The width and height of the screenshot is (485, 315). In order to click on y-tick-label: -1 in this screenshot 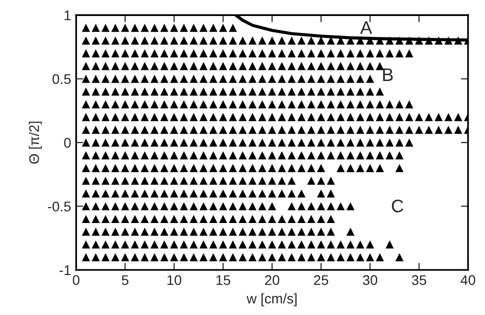, I will do `click(65, 270)`.